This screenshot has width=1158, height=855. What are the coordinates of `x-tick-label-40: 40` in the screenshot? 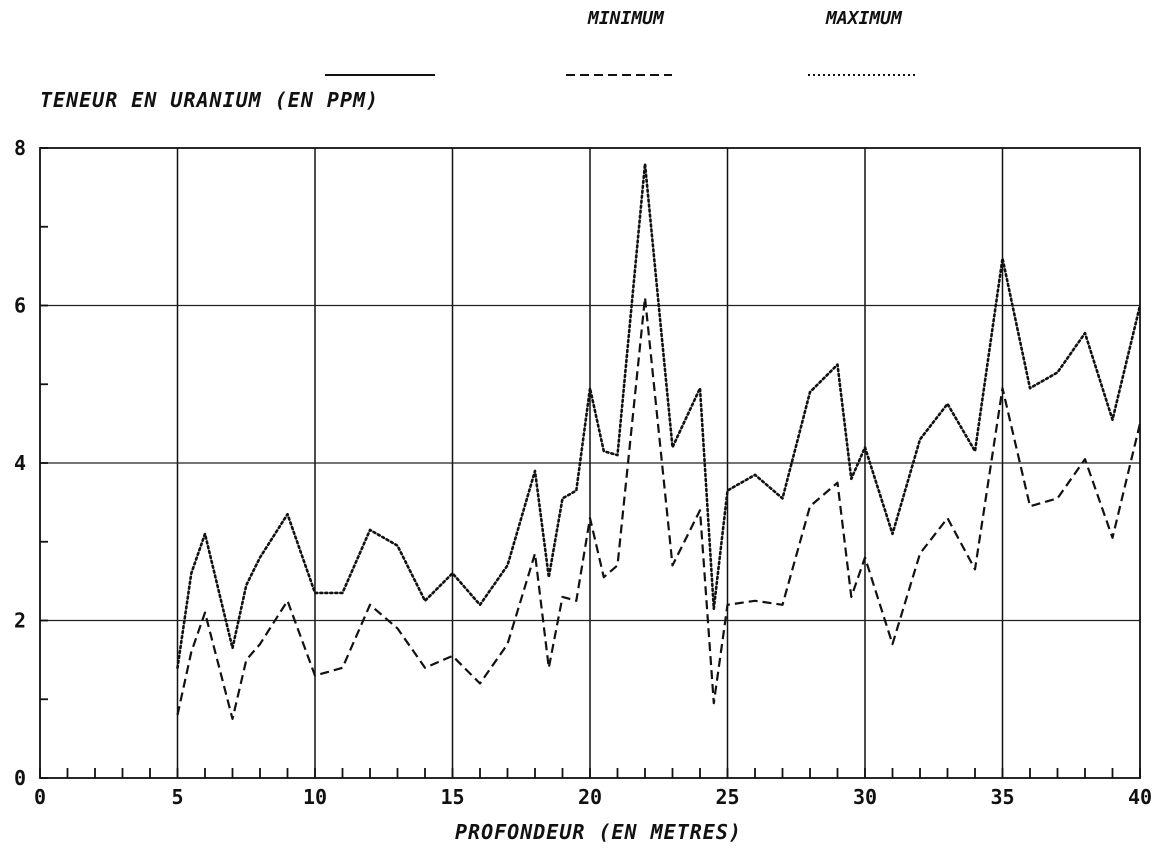 It's located at (1140, 797).